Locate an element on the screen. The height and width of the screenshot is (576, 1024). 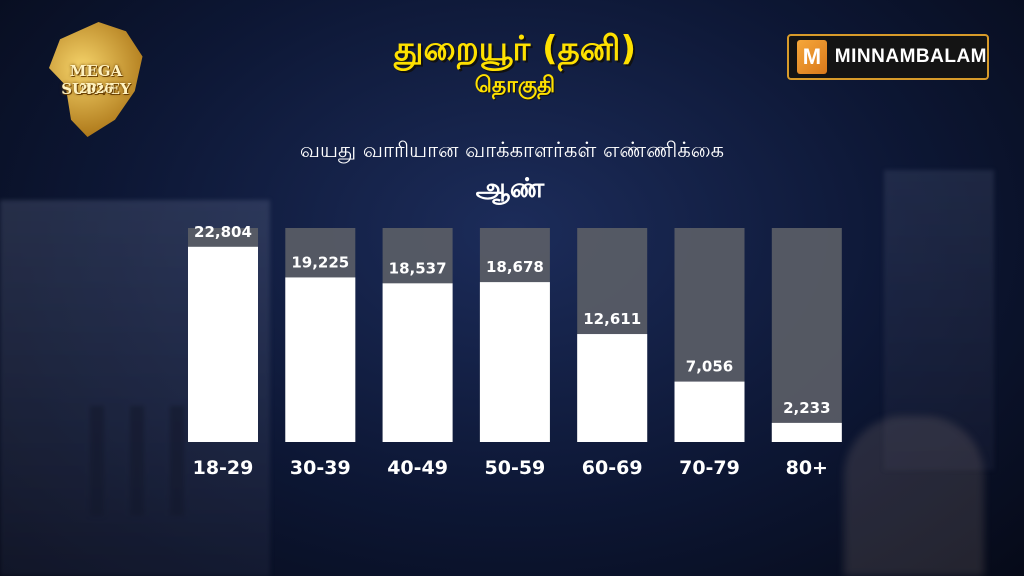
logo-year: 2026 is located at coordinates (96, 89).